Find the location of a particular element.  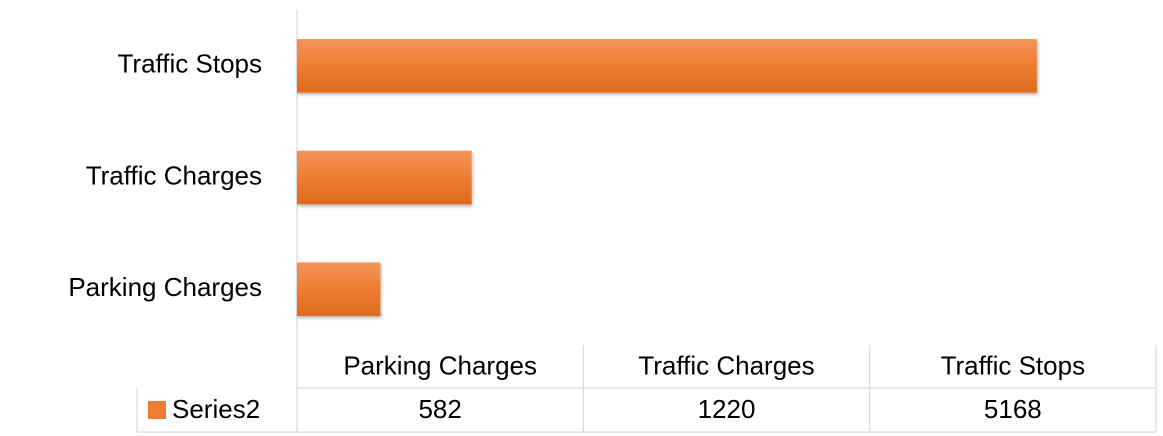

table-value: 5168 is located at coordinates (1013, 409).